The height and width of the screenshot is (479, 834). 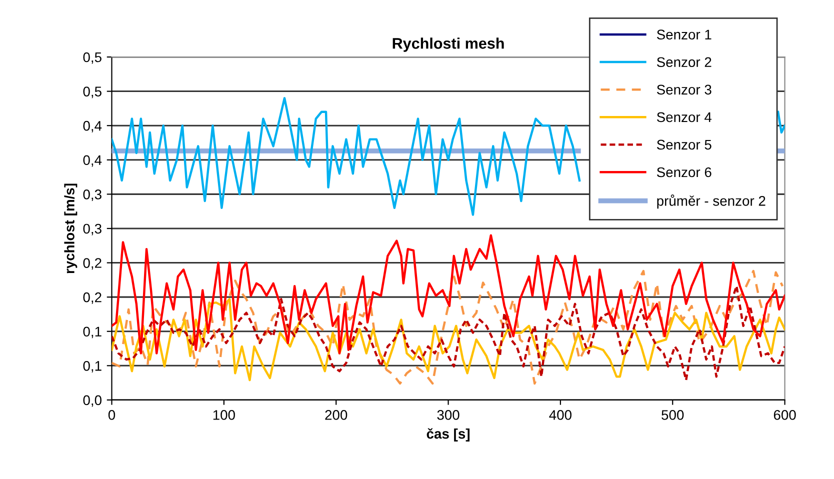 I want to click on legend-label: Senzor 5, so click(x=684, y=145).